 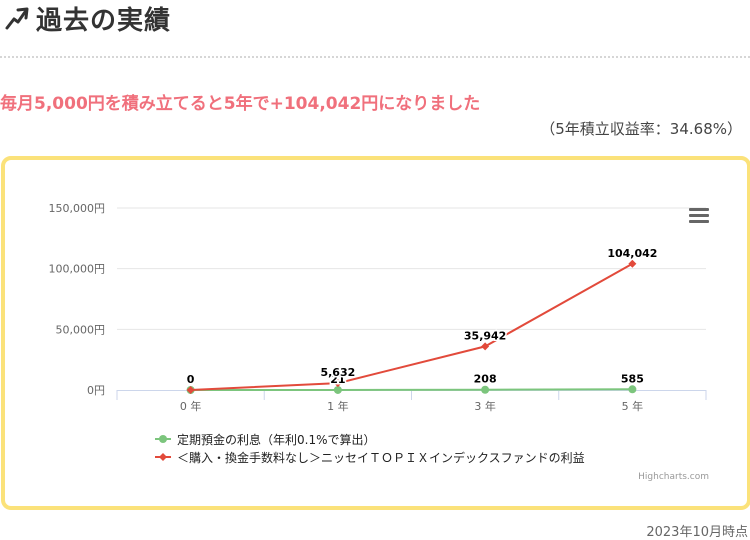 What do you see at coordinates (338, 406) in the screenshot?
I see `x-tick-label: 1 年` at bounding box center [338, 406].